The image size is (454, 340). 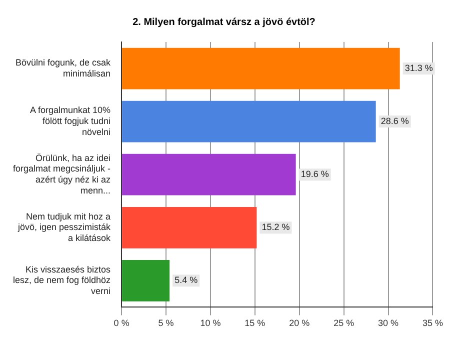 What do you see at coordinates (70, 121) in the screenshot?
I see `y-tick-label: A forgalmunkat 10% fölött fogjuk tudni növelni` at bounding box center [70, 121].